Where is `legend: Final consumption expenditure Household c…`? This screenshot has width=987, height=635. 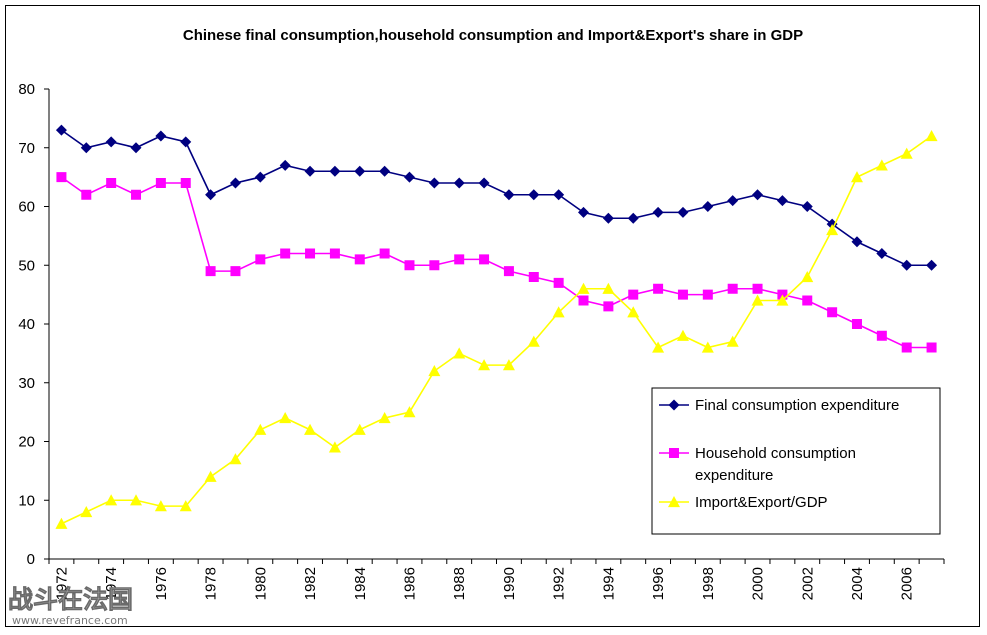
legend: Final consumption expenditure Household c… is located at coordinates (796, 461).